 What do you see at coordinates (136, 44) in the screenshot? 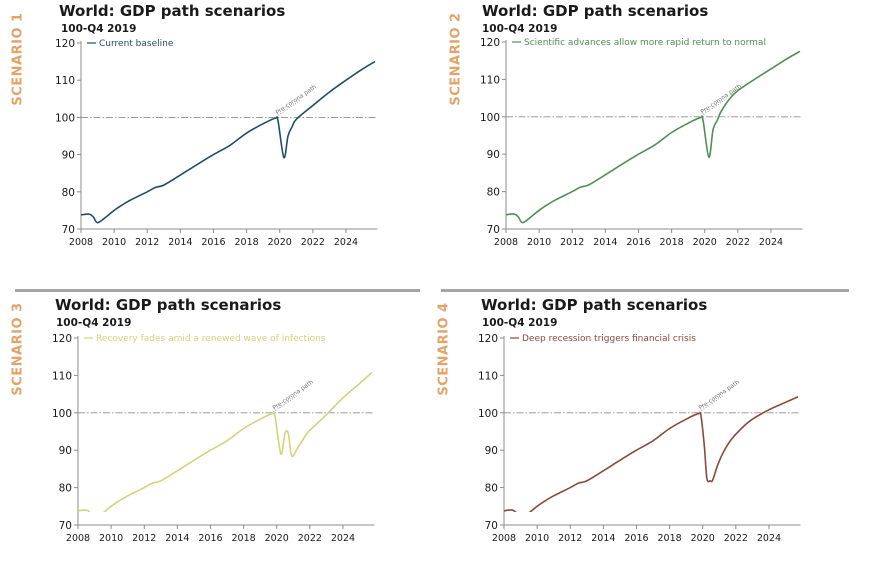
I see `legend-label: Current baseline` at bounding box center [136, 44].